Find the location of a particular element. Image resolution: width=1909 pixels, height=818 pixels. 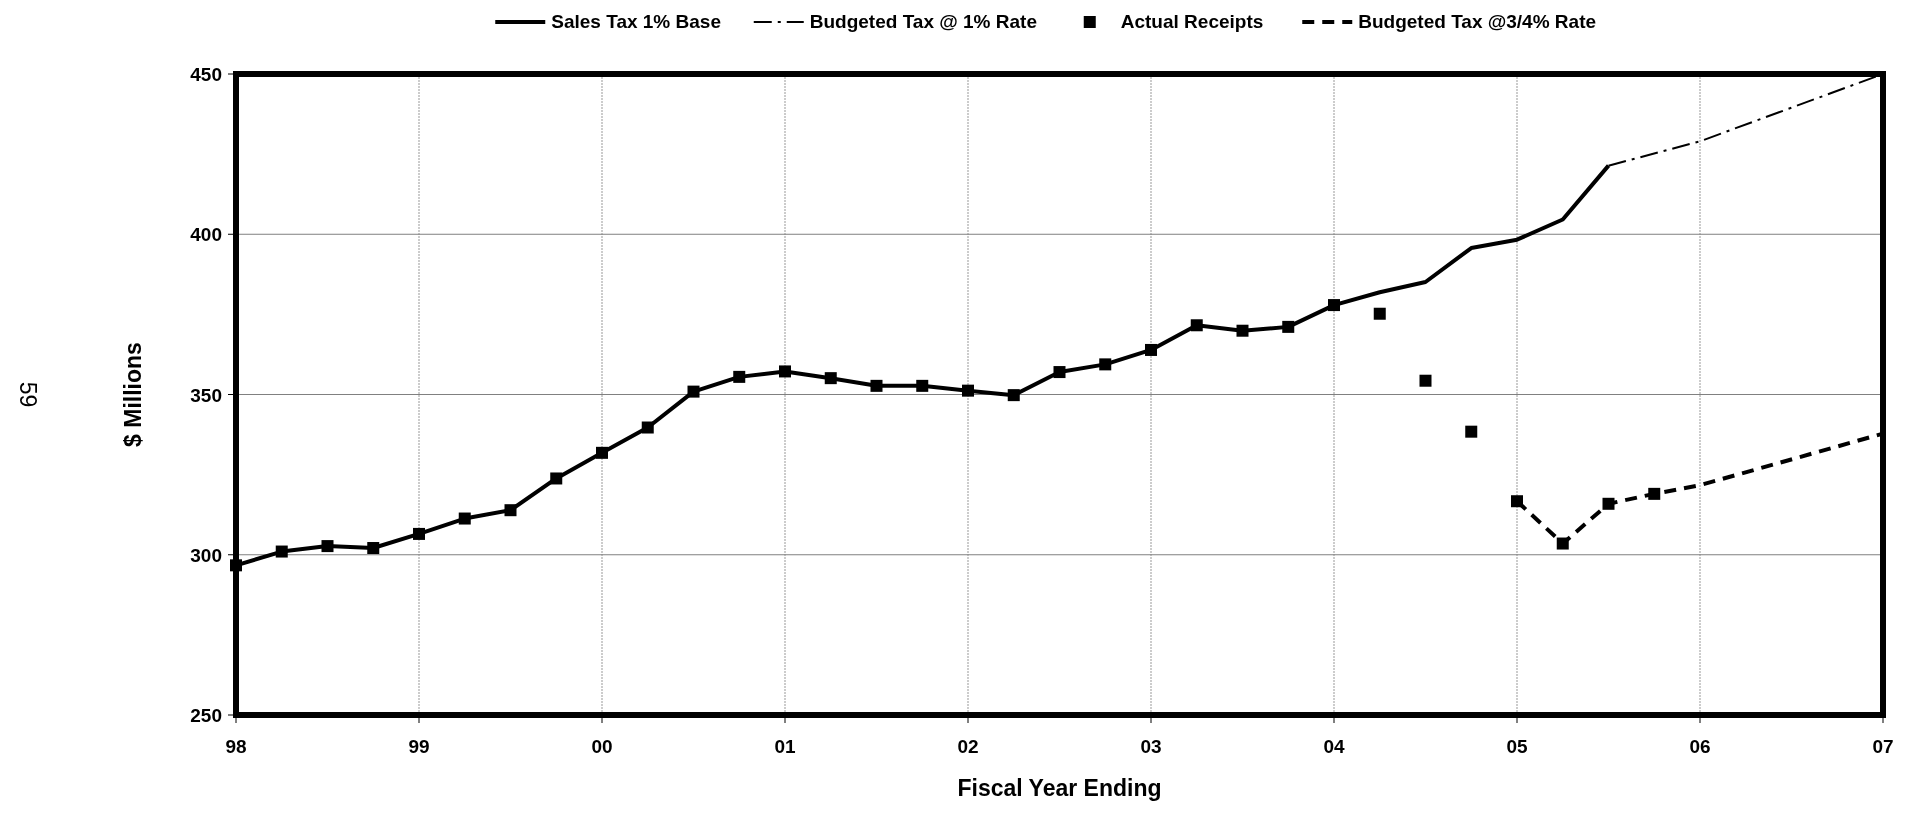

x-tick-label: 98 is located at coordinates (236, 746).